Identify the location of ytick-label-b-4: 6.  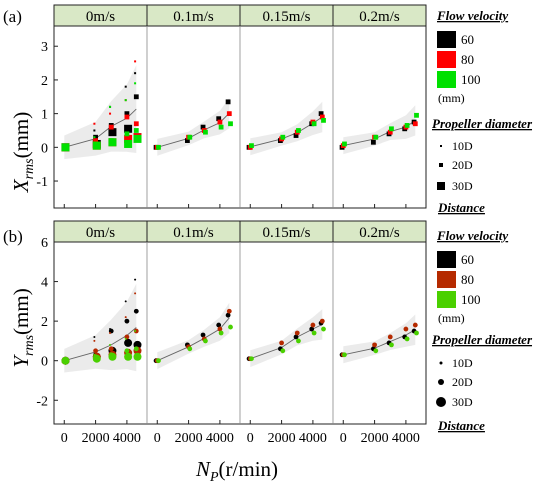
(44, 243).